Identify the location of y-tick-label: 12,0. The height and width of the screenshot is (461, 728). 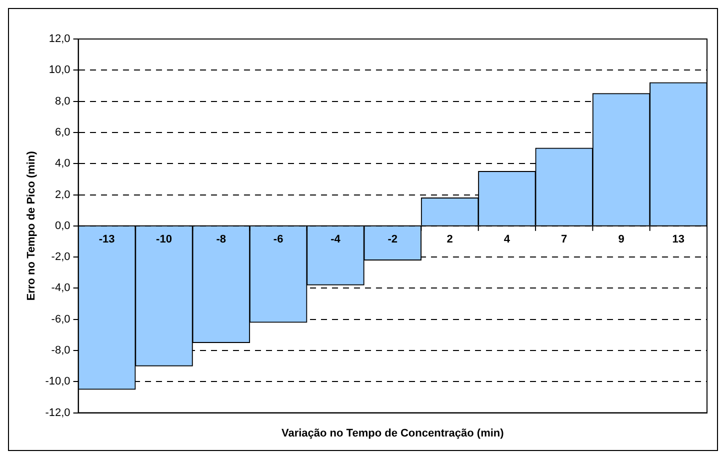
(59, 39).